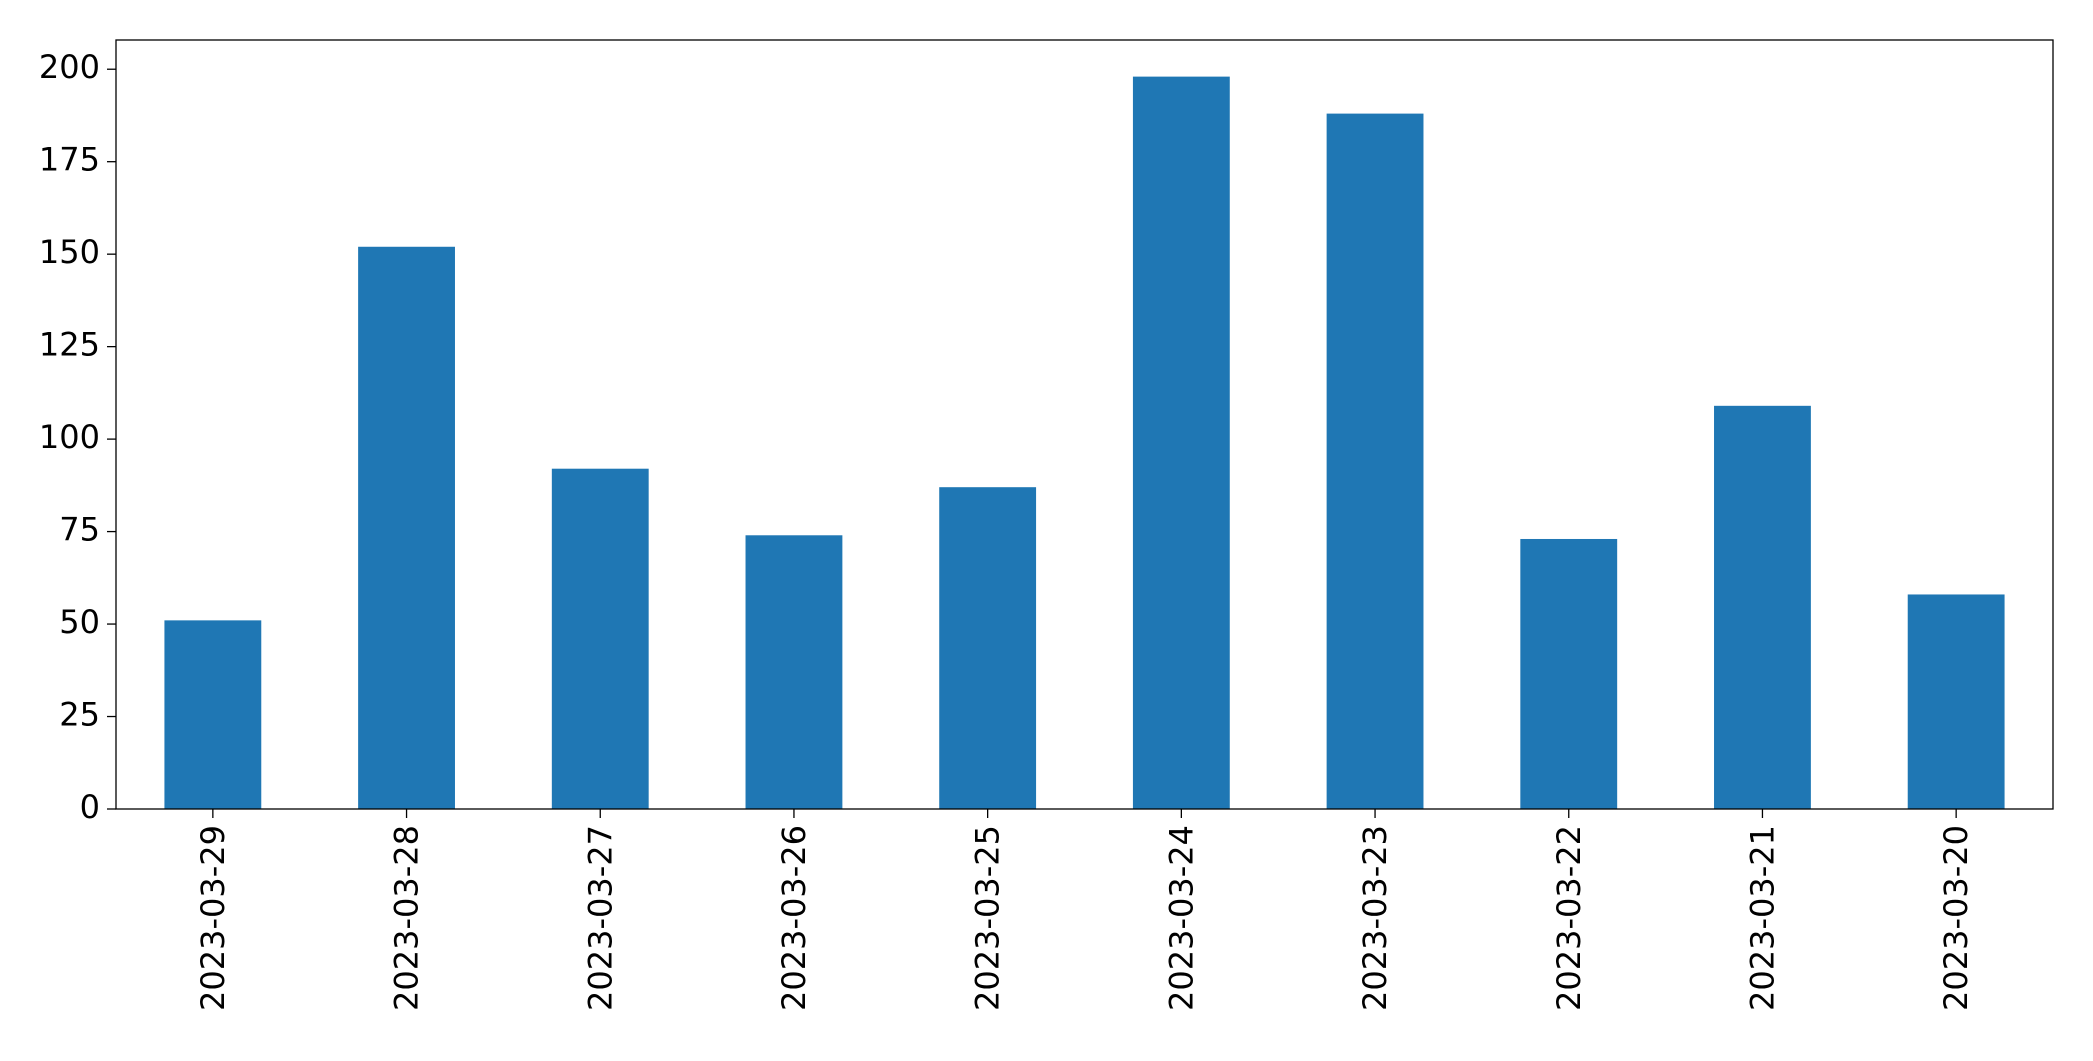  What do you see at coordinates (79, 715) in the screenshot?
I see `y-tick-label: 25` at bounding box center [79, 715].